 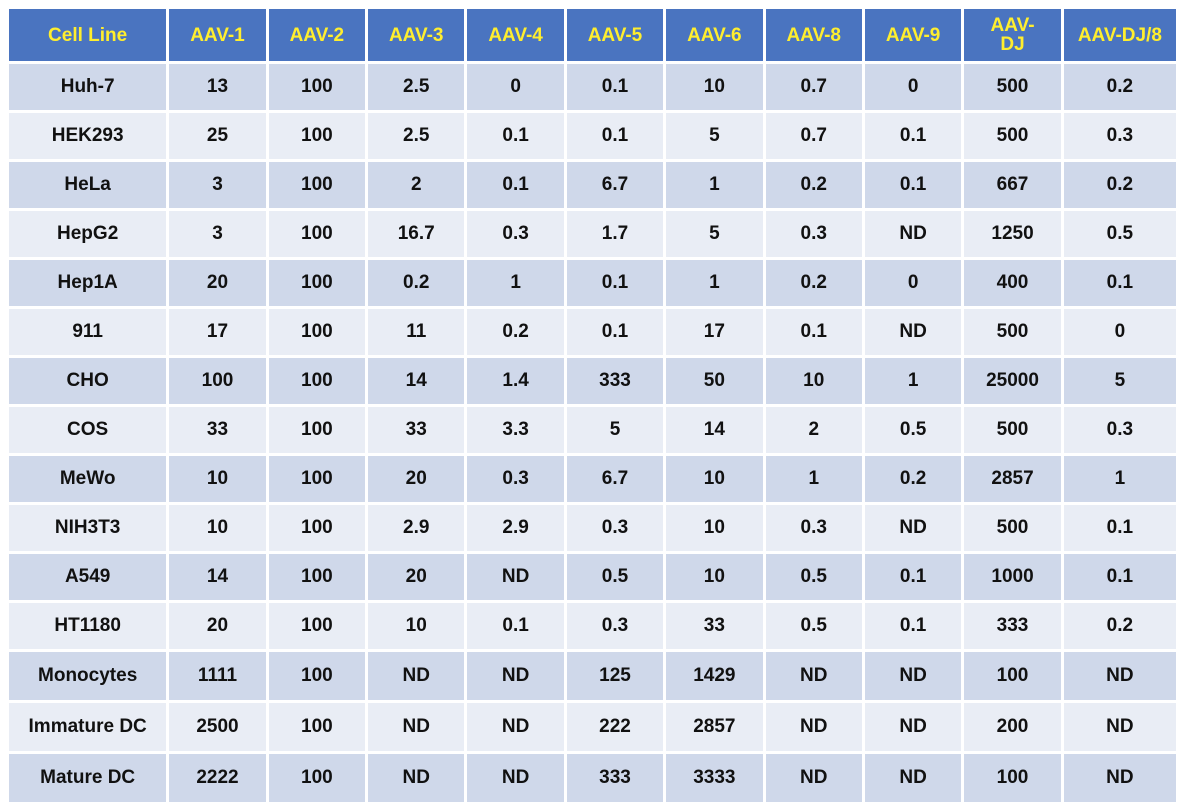 What do you see at coordinates (217, 35) in the screenshot?
I see `column-header-1: AAV-1` at bounding box center [217, 35].